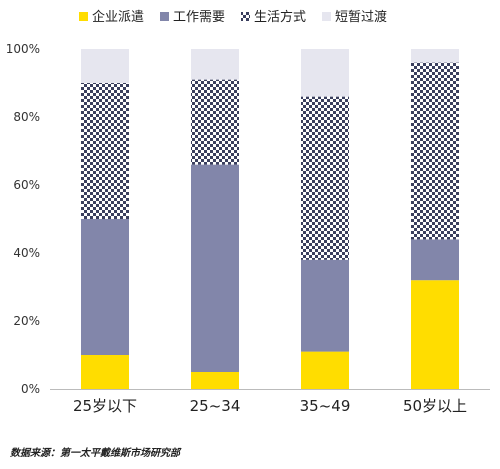 The image size is (500, 469). What do you see at coordinates (361, 17) in the screenshot?
I see `legend-label: 短暂过渡` at bounding box center [361, 17].